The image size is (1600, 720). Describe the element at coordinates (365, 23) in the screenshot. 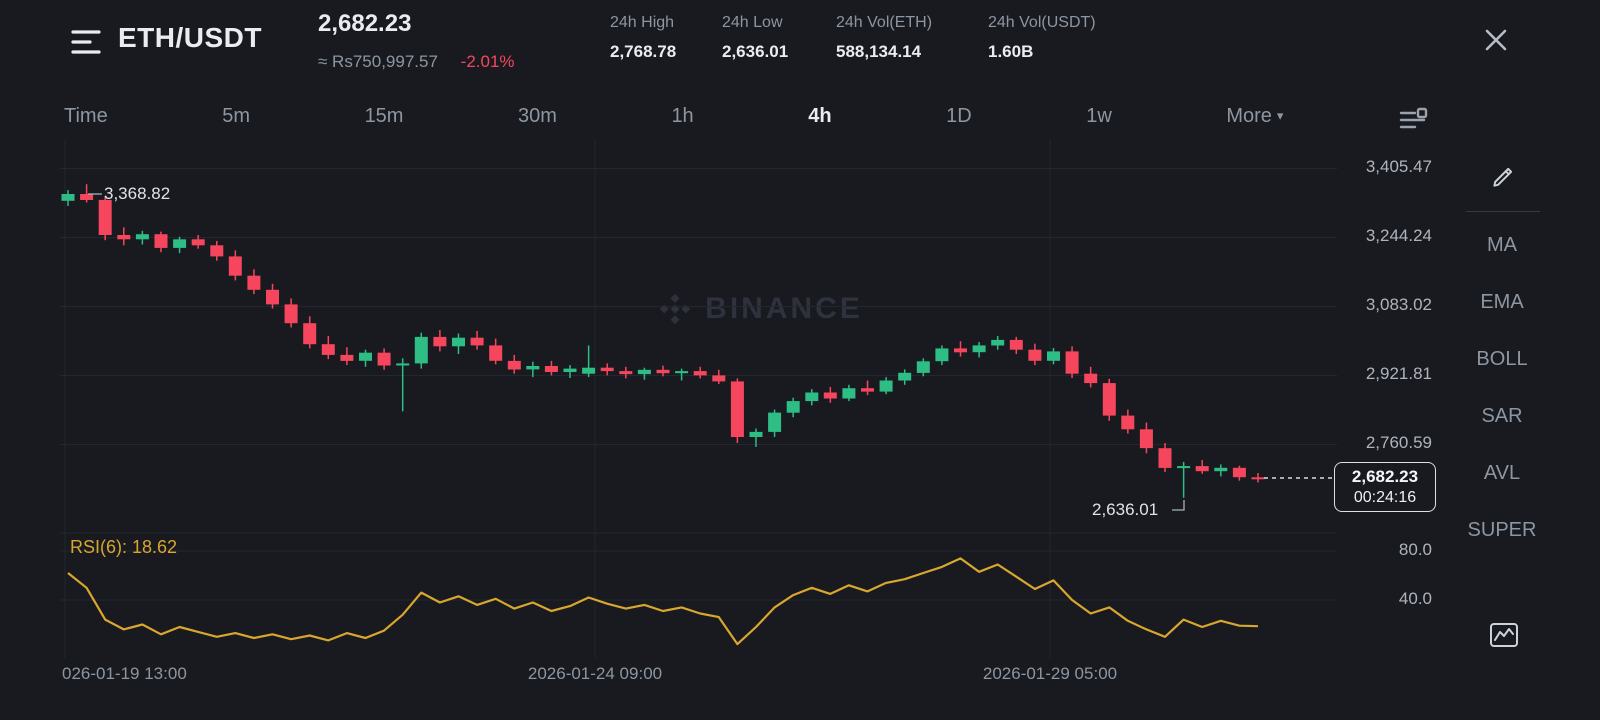

I see `last-price: 2,682.23` at that location.